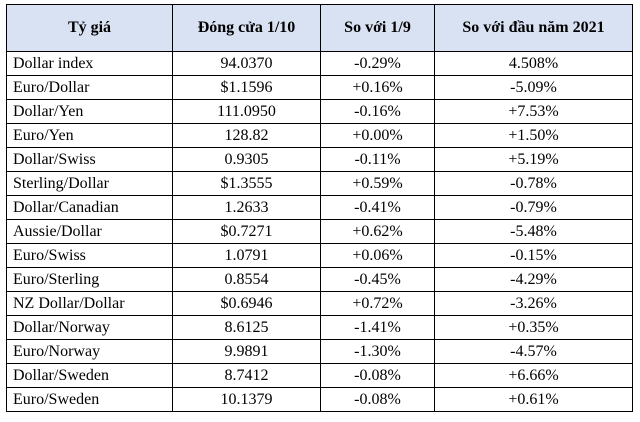 This screenshot has width=640, height=422. I want to click on cell-vs-month: -1.41%, so click(377, 327).